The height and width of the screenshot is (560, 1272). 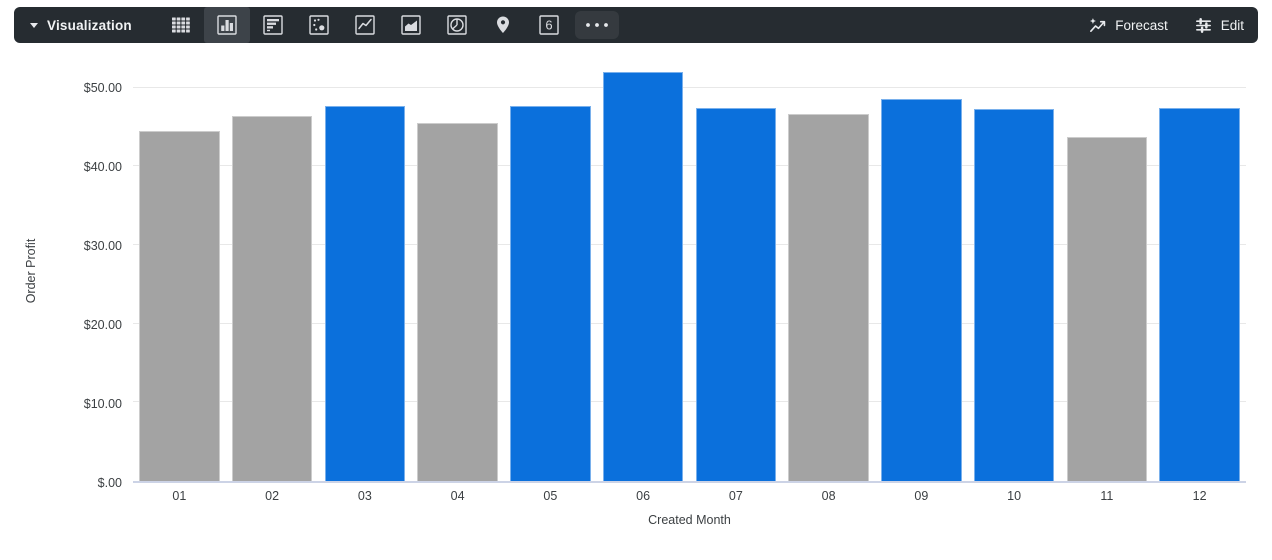 I want to click on single-value-icon: 6, so click(x=549, y=25).